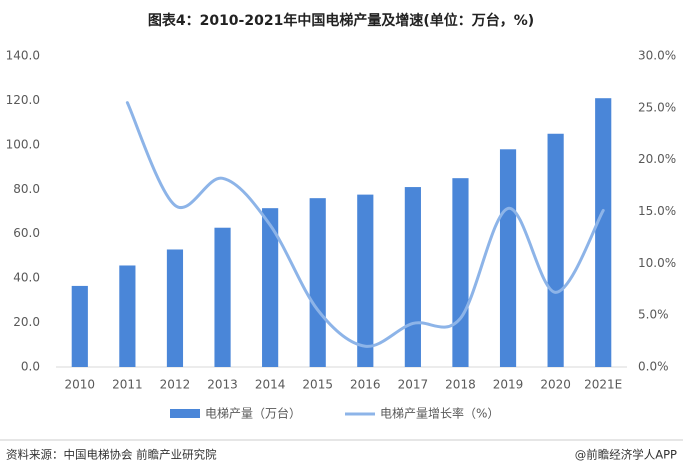  Describe the element at coordinates (80, 385) in the screenshot. I see `x-tick-label: 2010` at that location.